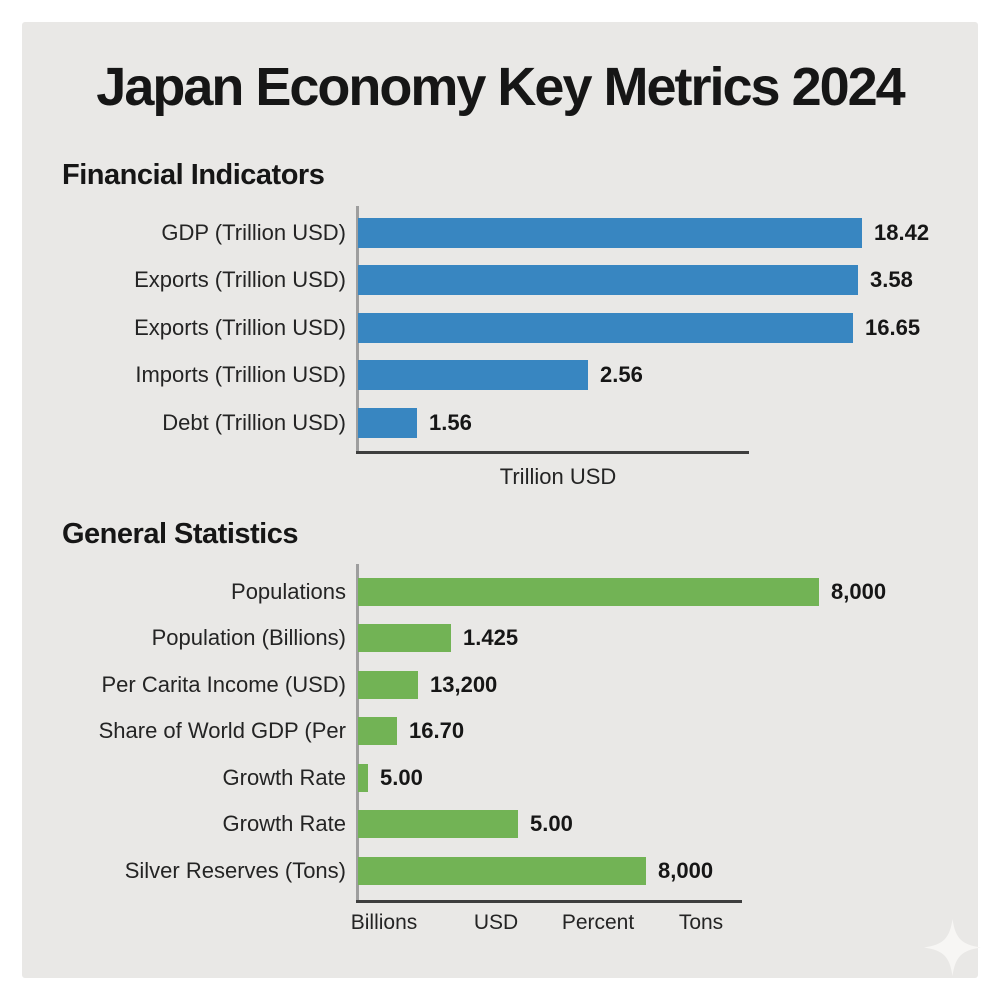  What do you see at coordinates (222, 730) in the screenshot?
I see `category-label: Share of World GDP (Per` at bounding box center [222, 730].